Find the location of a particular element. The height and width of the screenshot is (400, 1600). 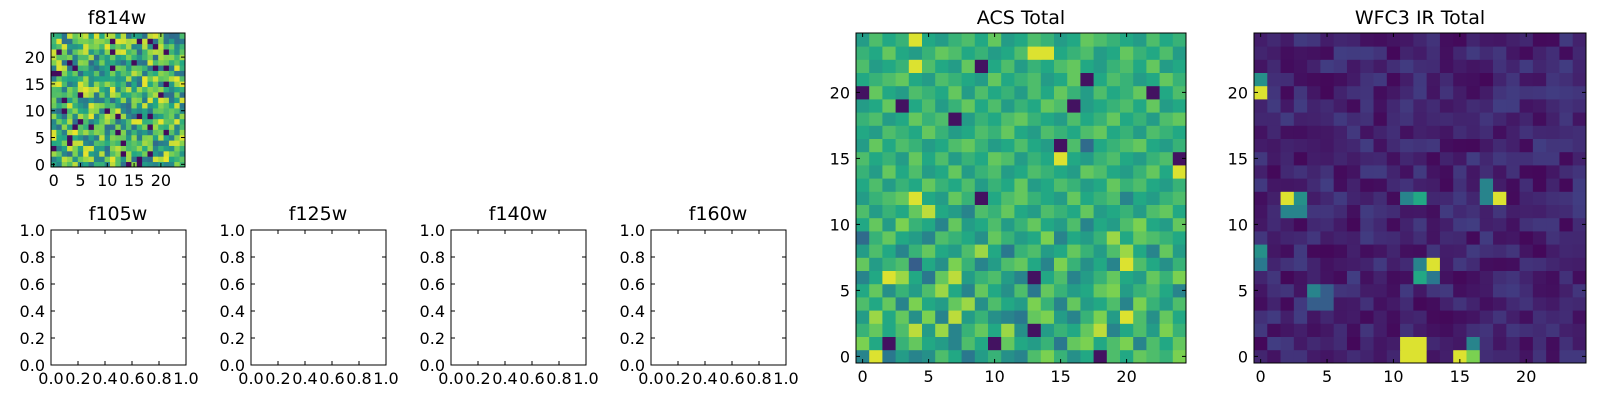

y-tick-label: 1.0 is located at coordinates (32, 230).